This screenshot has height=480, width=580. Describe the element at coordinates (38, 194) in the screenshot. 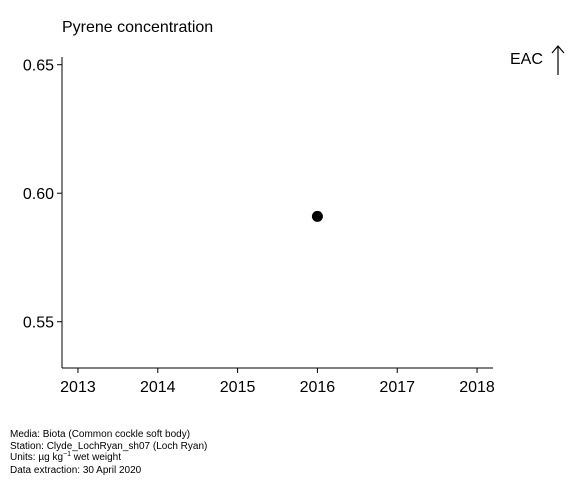

I see `y-tick-label: 0.60` at that location.